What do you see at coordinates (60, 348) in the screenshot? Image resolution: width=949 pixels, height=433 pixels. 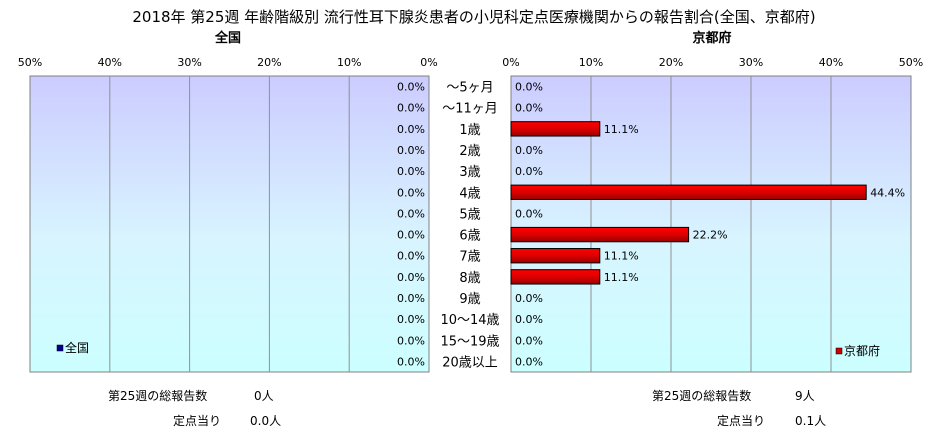 I see `left-legend-swatch` at bounding box center [60, 348].